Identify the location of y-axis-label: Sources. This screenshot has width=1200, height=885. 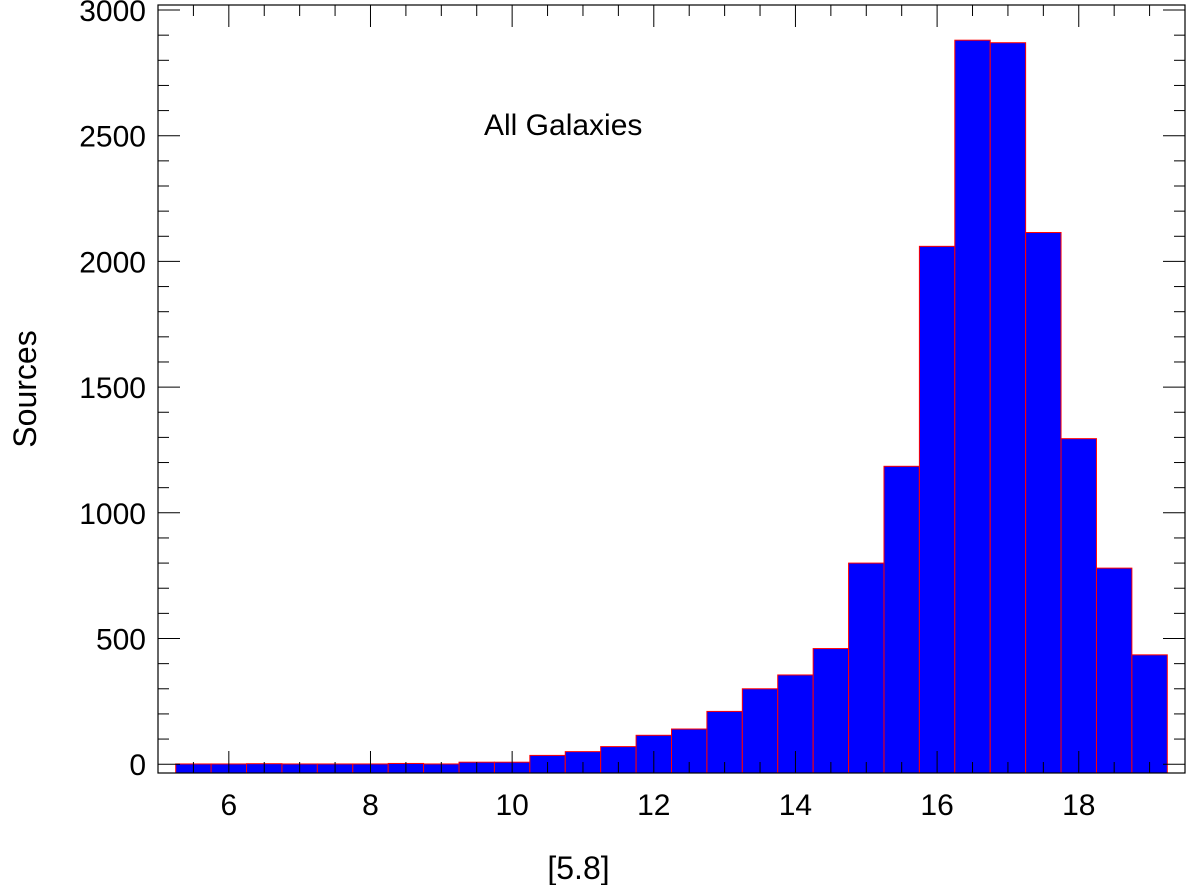
(25, 388).